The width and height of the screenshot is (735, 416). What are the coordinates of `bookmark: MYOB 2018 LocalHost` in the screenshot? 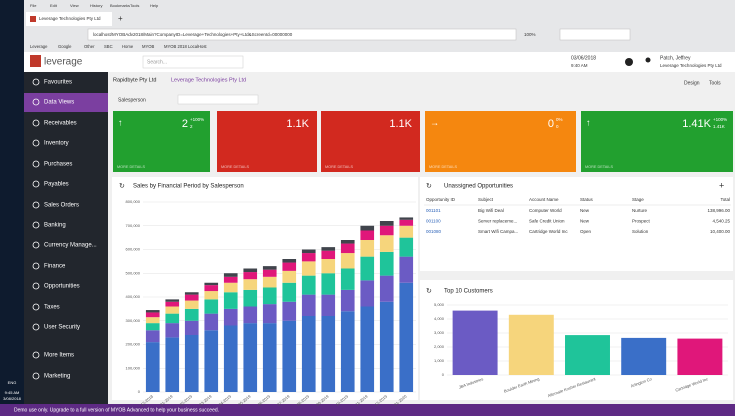 It's located at (185, 46).